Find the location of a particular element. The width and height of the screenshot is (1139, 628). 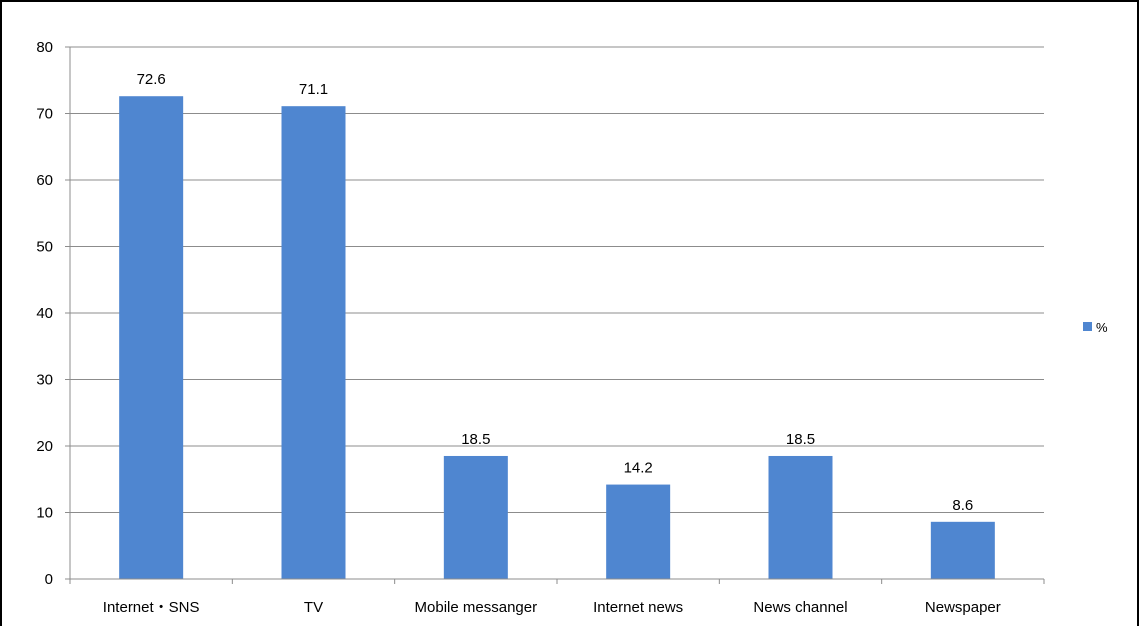

x-tick-label: Mobile messanger is located at coordinates (476, 607).